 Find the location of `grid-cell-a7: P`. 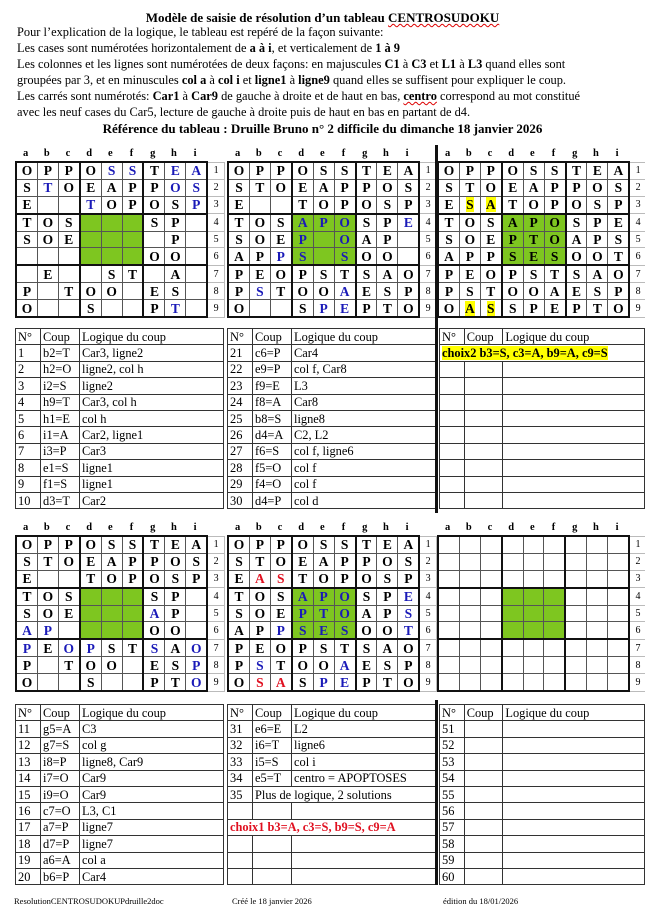

grid-cell-a7: P is located at coordinates (26, 648).